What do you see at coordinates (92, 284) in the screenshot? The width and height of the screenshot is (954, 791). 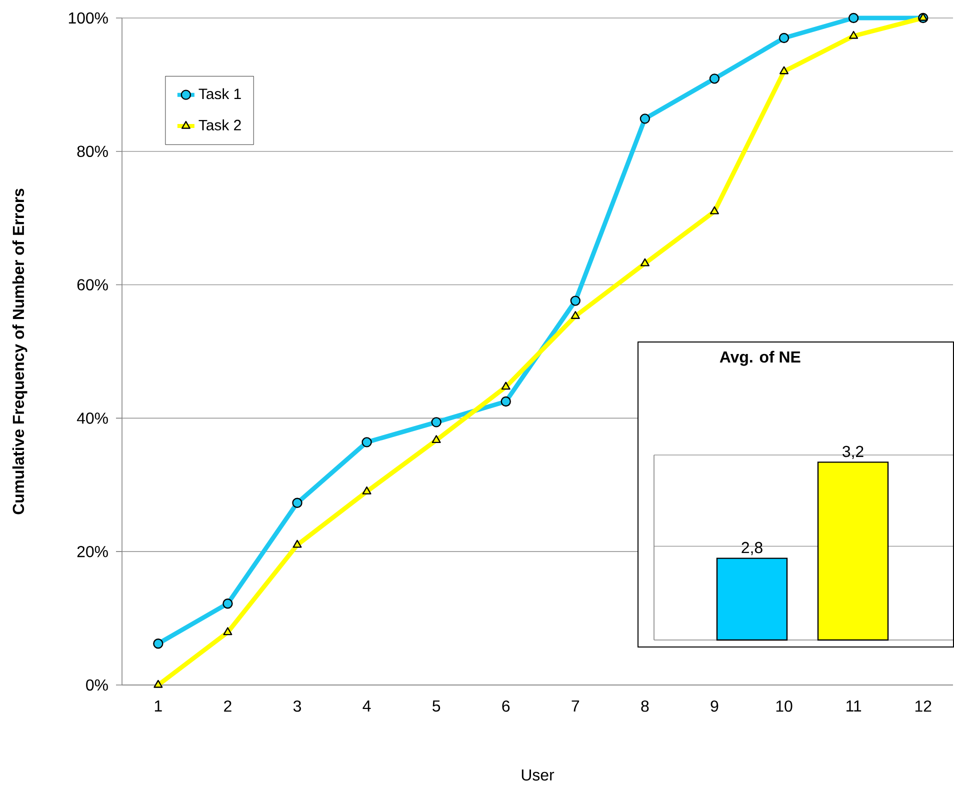 I see `y-tick-label: 60%` at bounding box center [92, 284].